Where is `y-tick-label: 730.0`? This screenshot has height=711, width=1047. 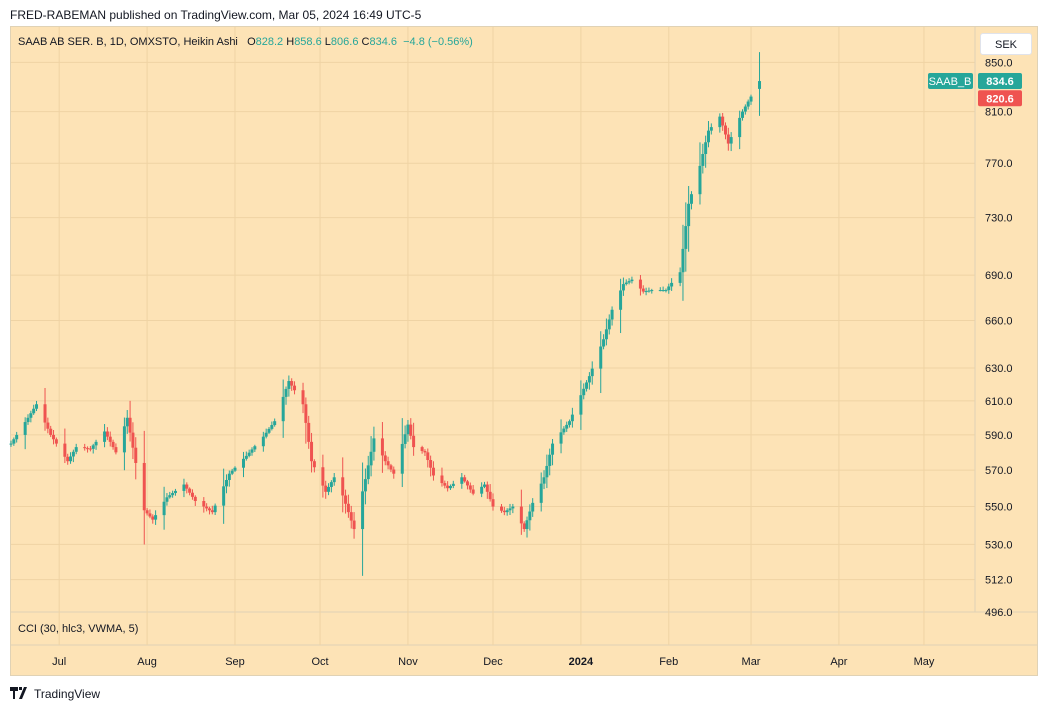
y-tick-label: 730.0 is located at coordinates (999, 219).